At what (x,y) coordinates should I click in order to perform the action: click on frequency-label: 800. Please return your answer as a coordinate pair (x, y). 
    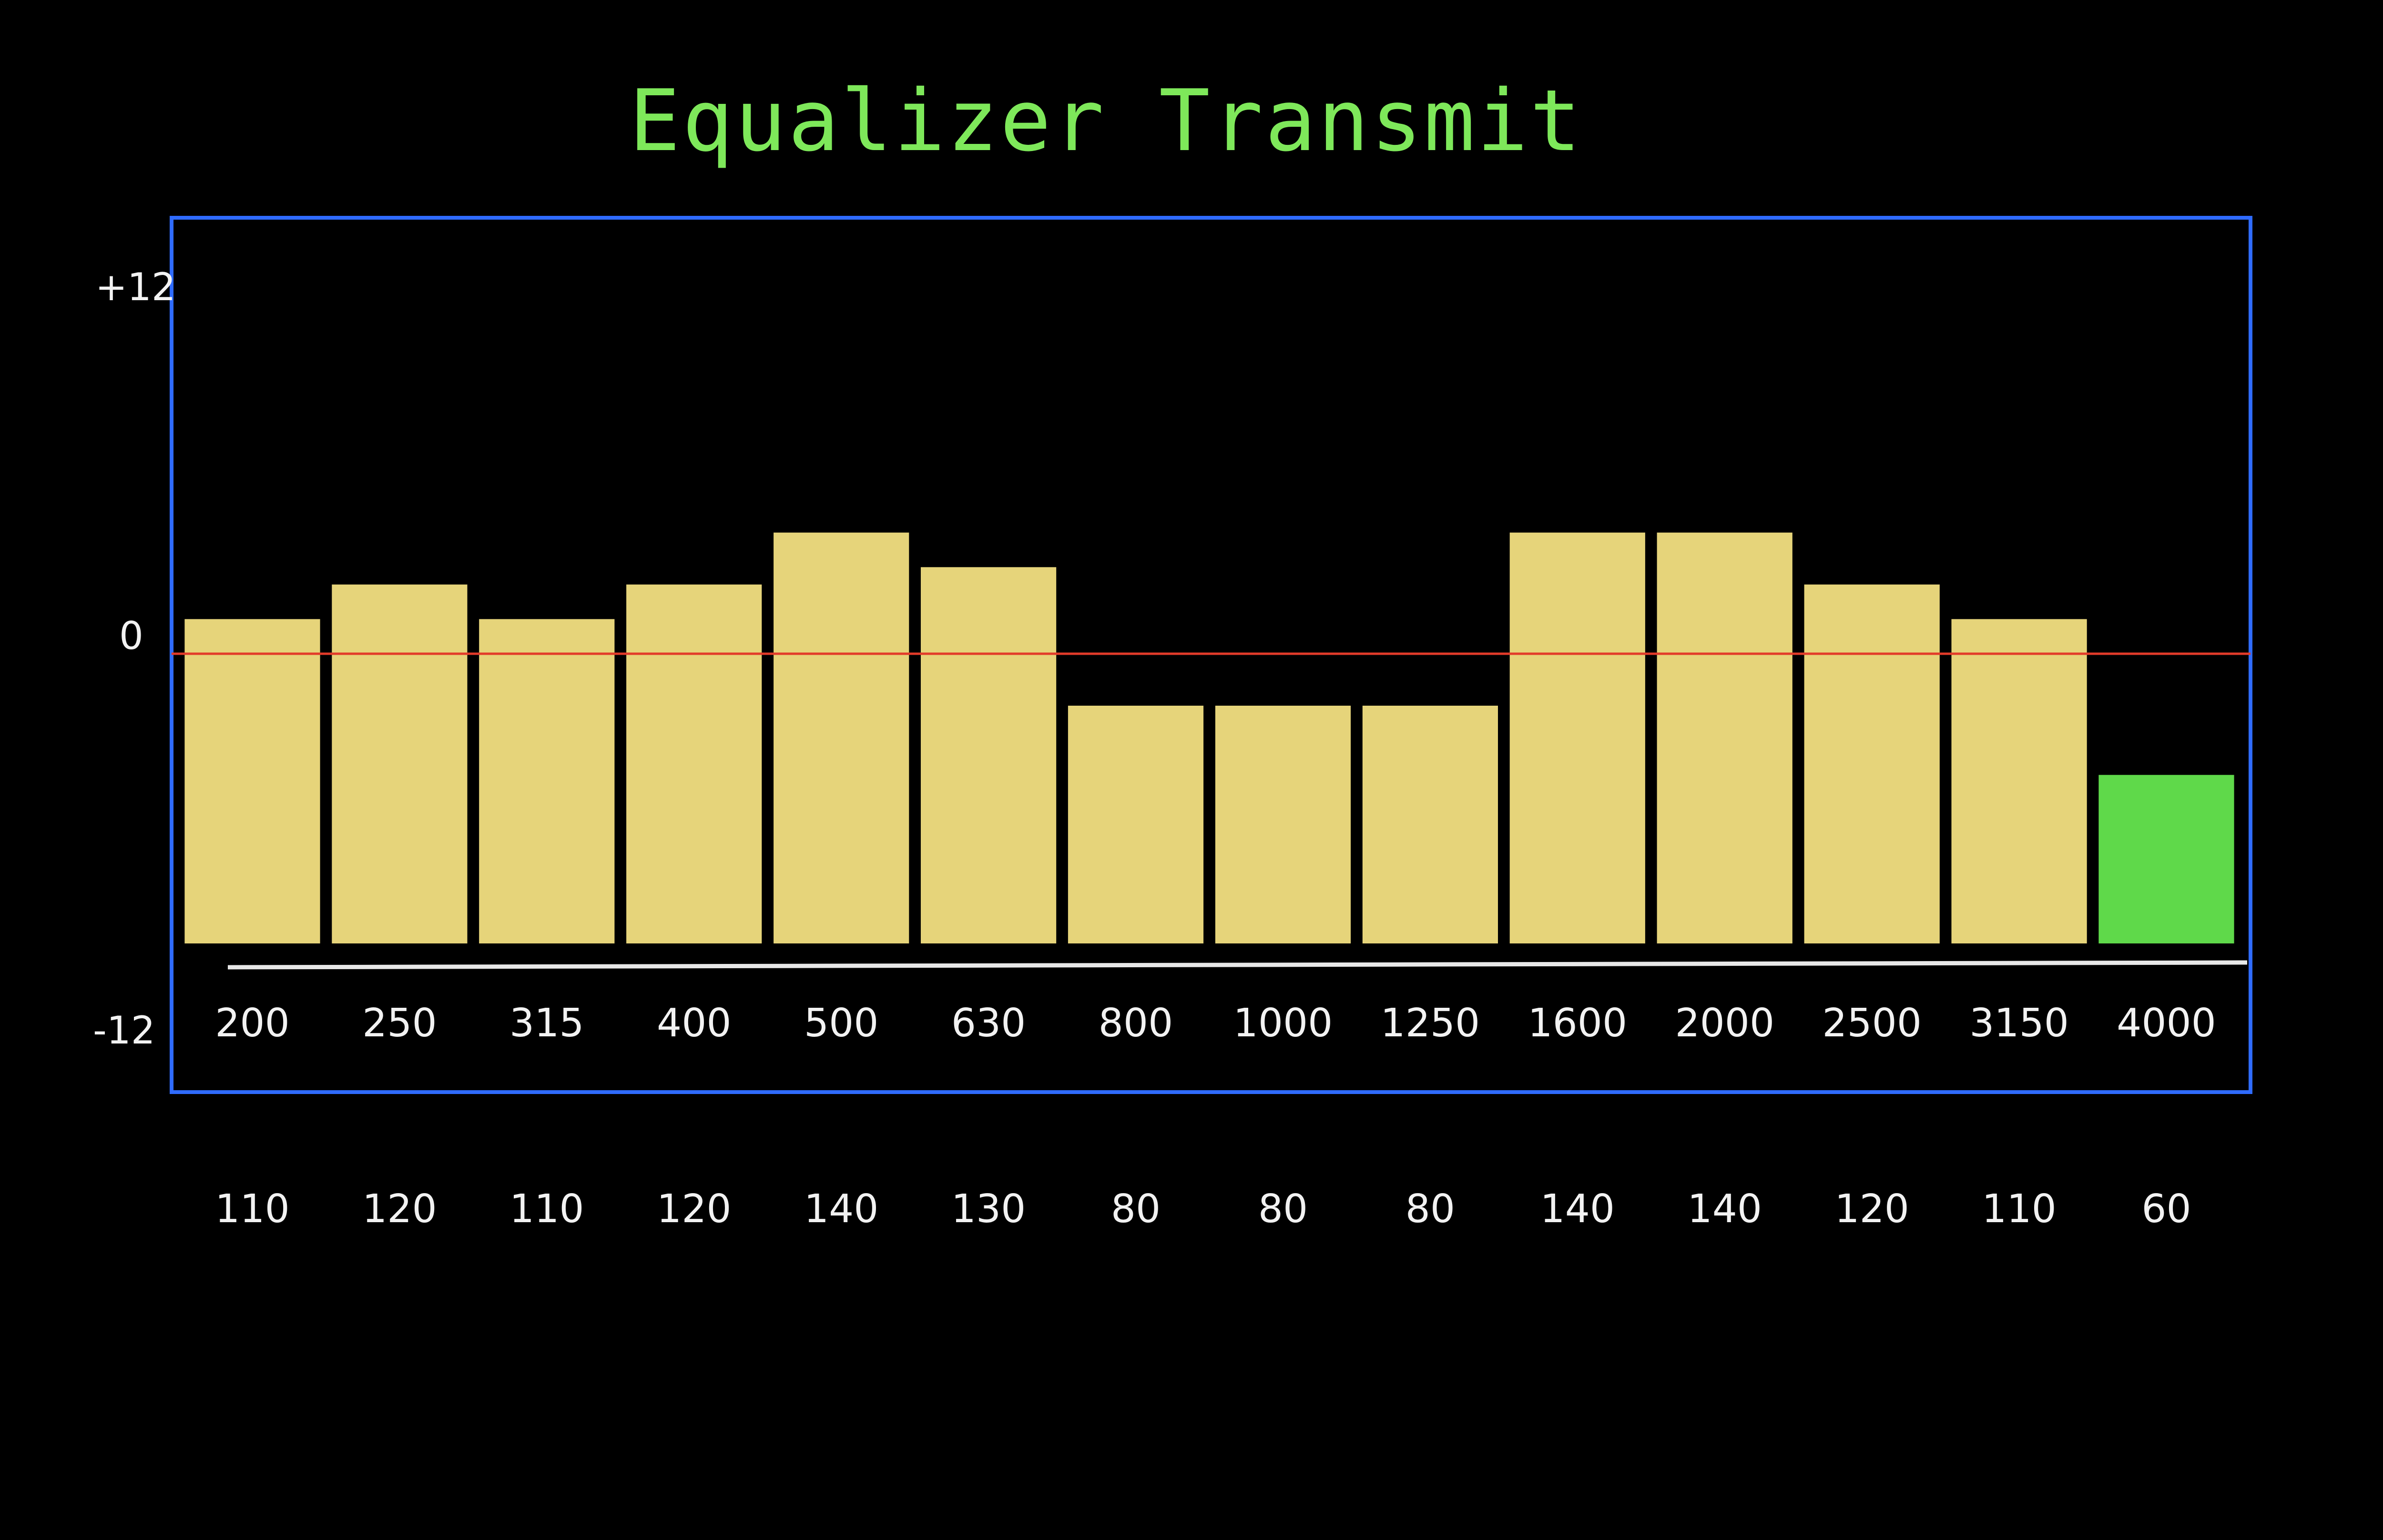
    Looking at the image, I should click on (1136, 1023).